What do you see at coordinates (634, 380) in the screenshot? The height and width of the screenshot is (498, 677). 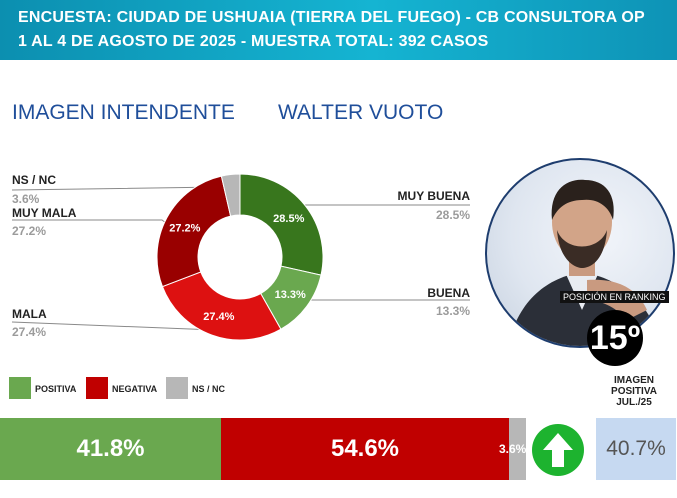 I see `previous-title-line1: IMAGEN` at bounding box center [634, 380].